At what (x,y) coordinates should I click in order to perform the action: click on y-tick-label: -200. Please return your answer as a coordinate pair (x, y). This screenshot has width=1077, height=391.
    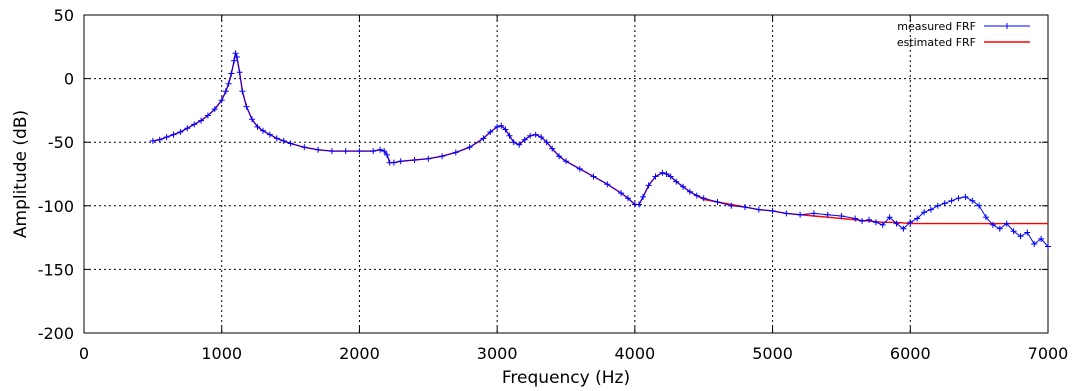
    Looking at the image, I should click on (56, 333).